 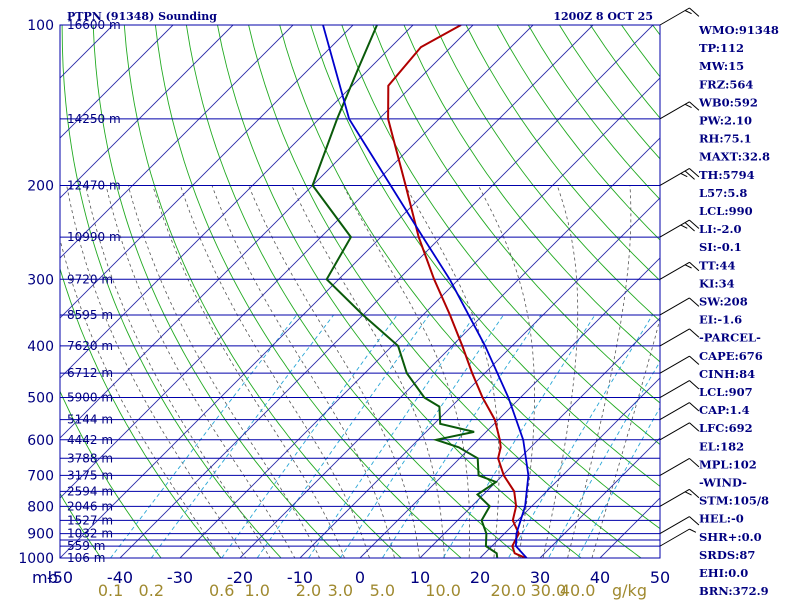 I want to click on mixing-ratio-label: 0.2, so click(x=151, y=590).